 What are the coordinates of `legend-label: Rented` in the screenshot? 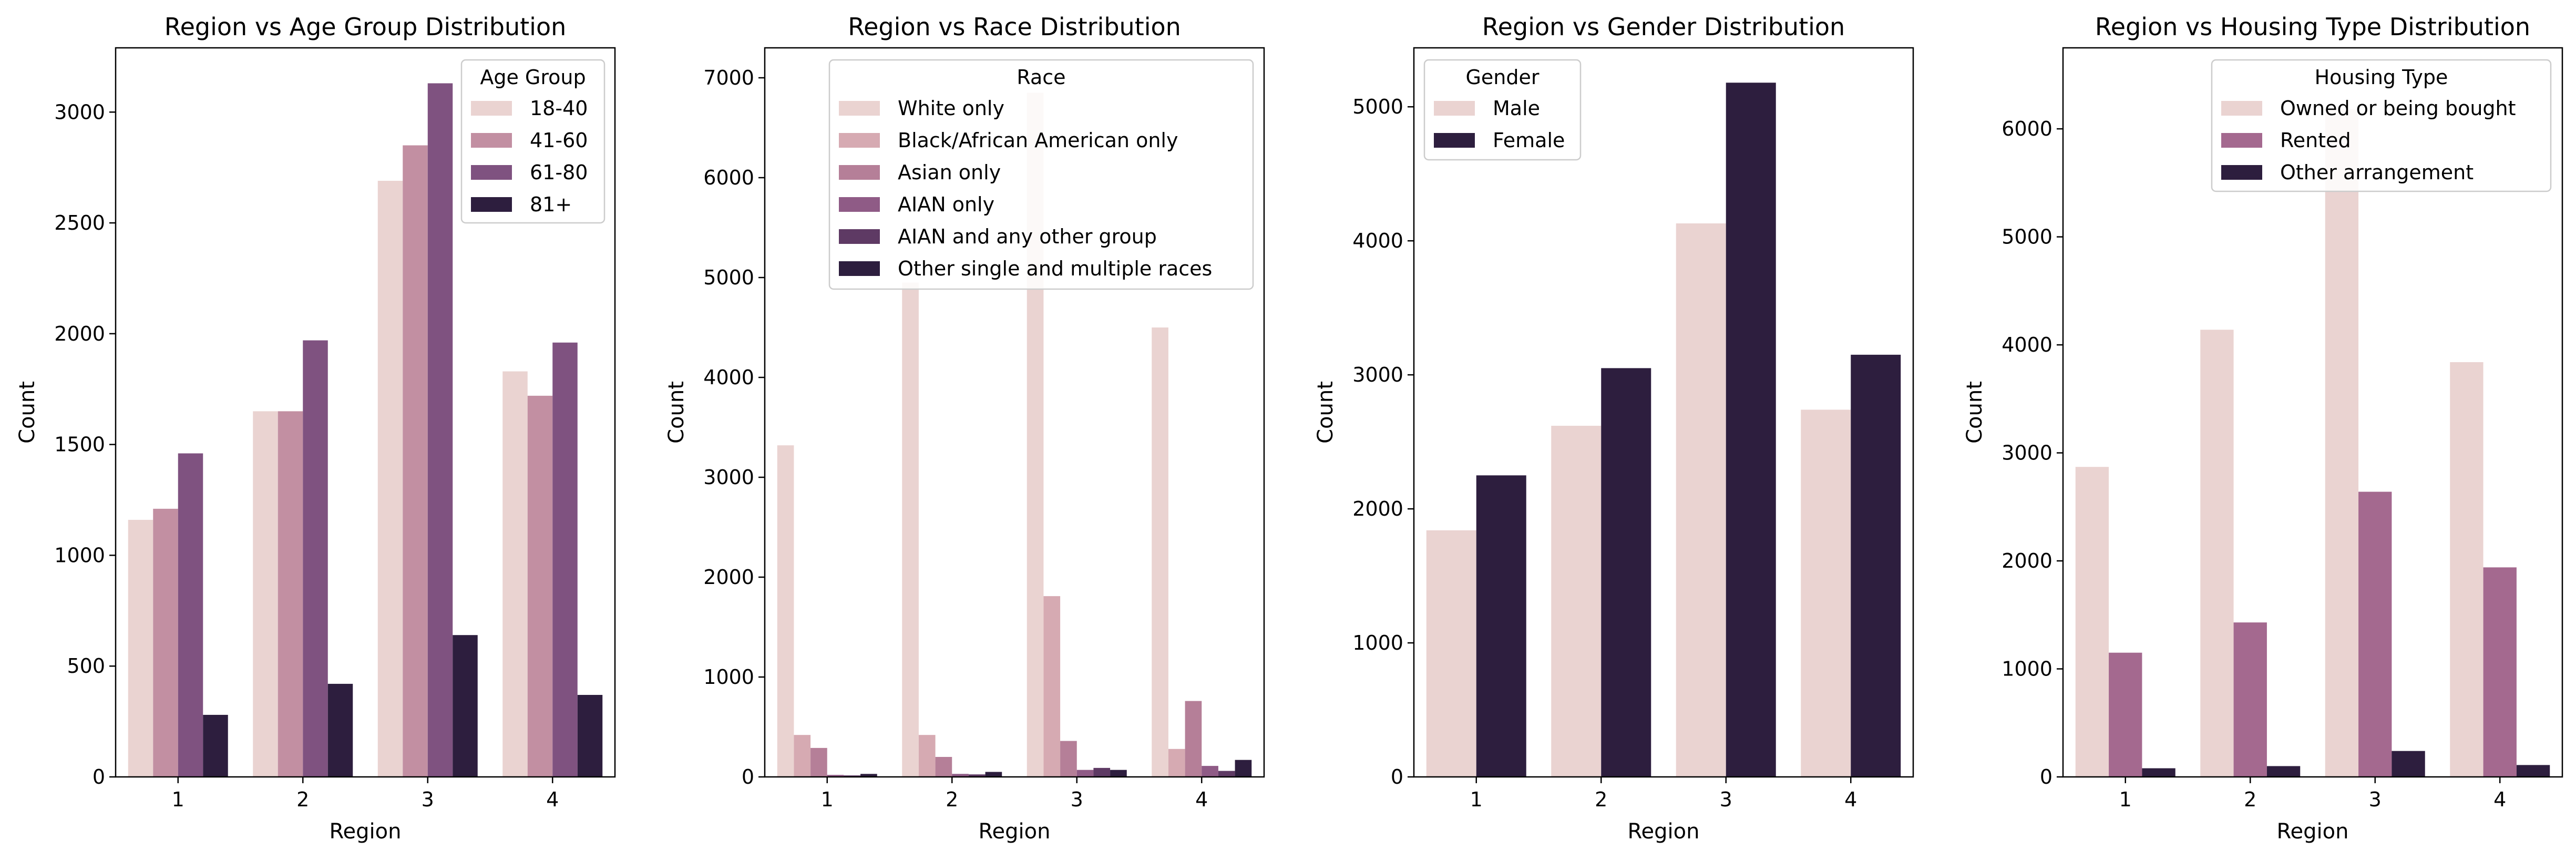 It's located at (2315, 140).